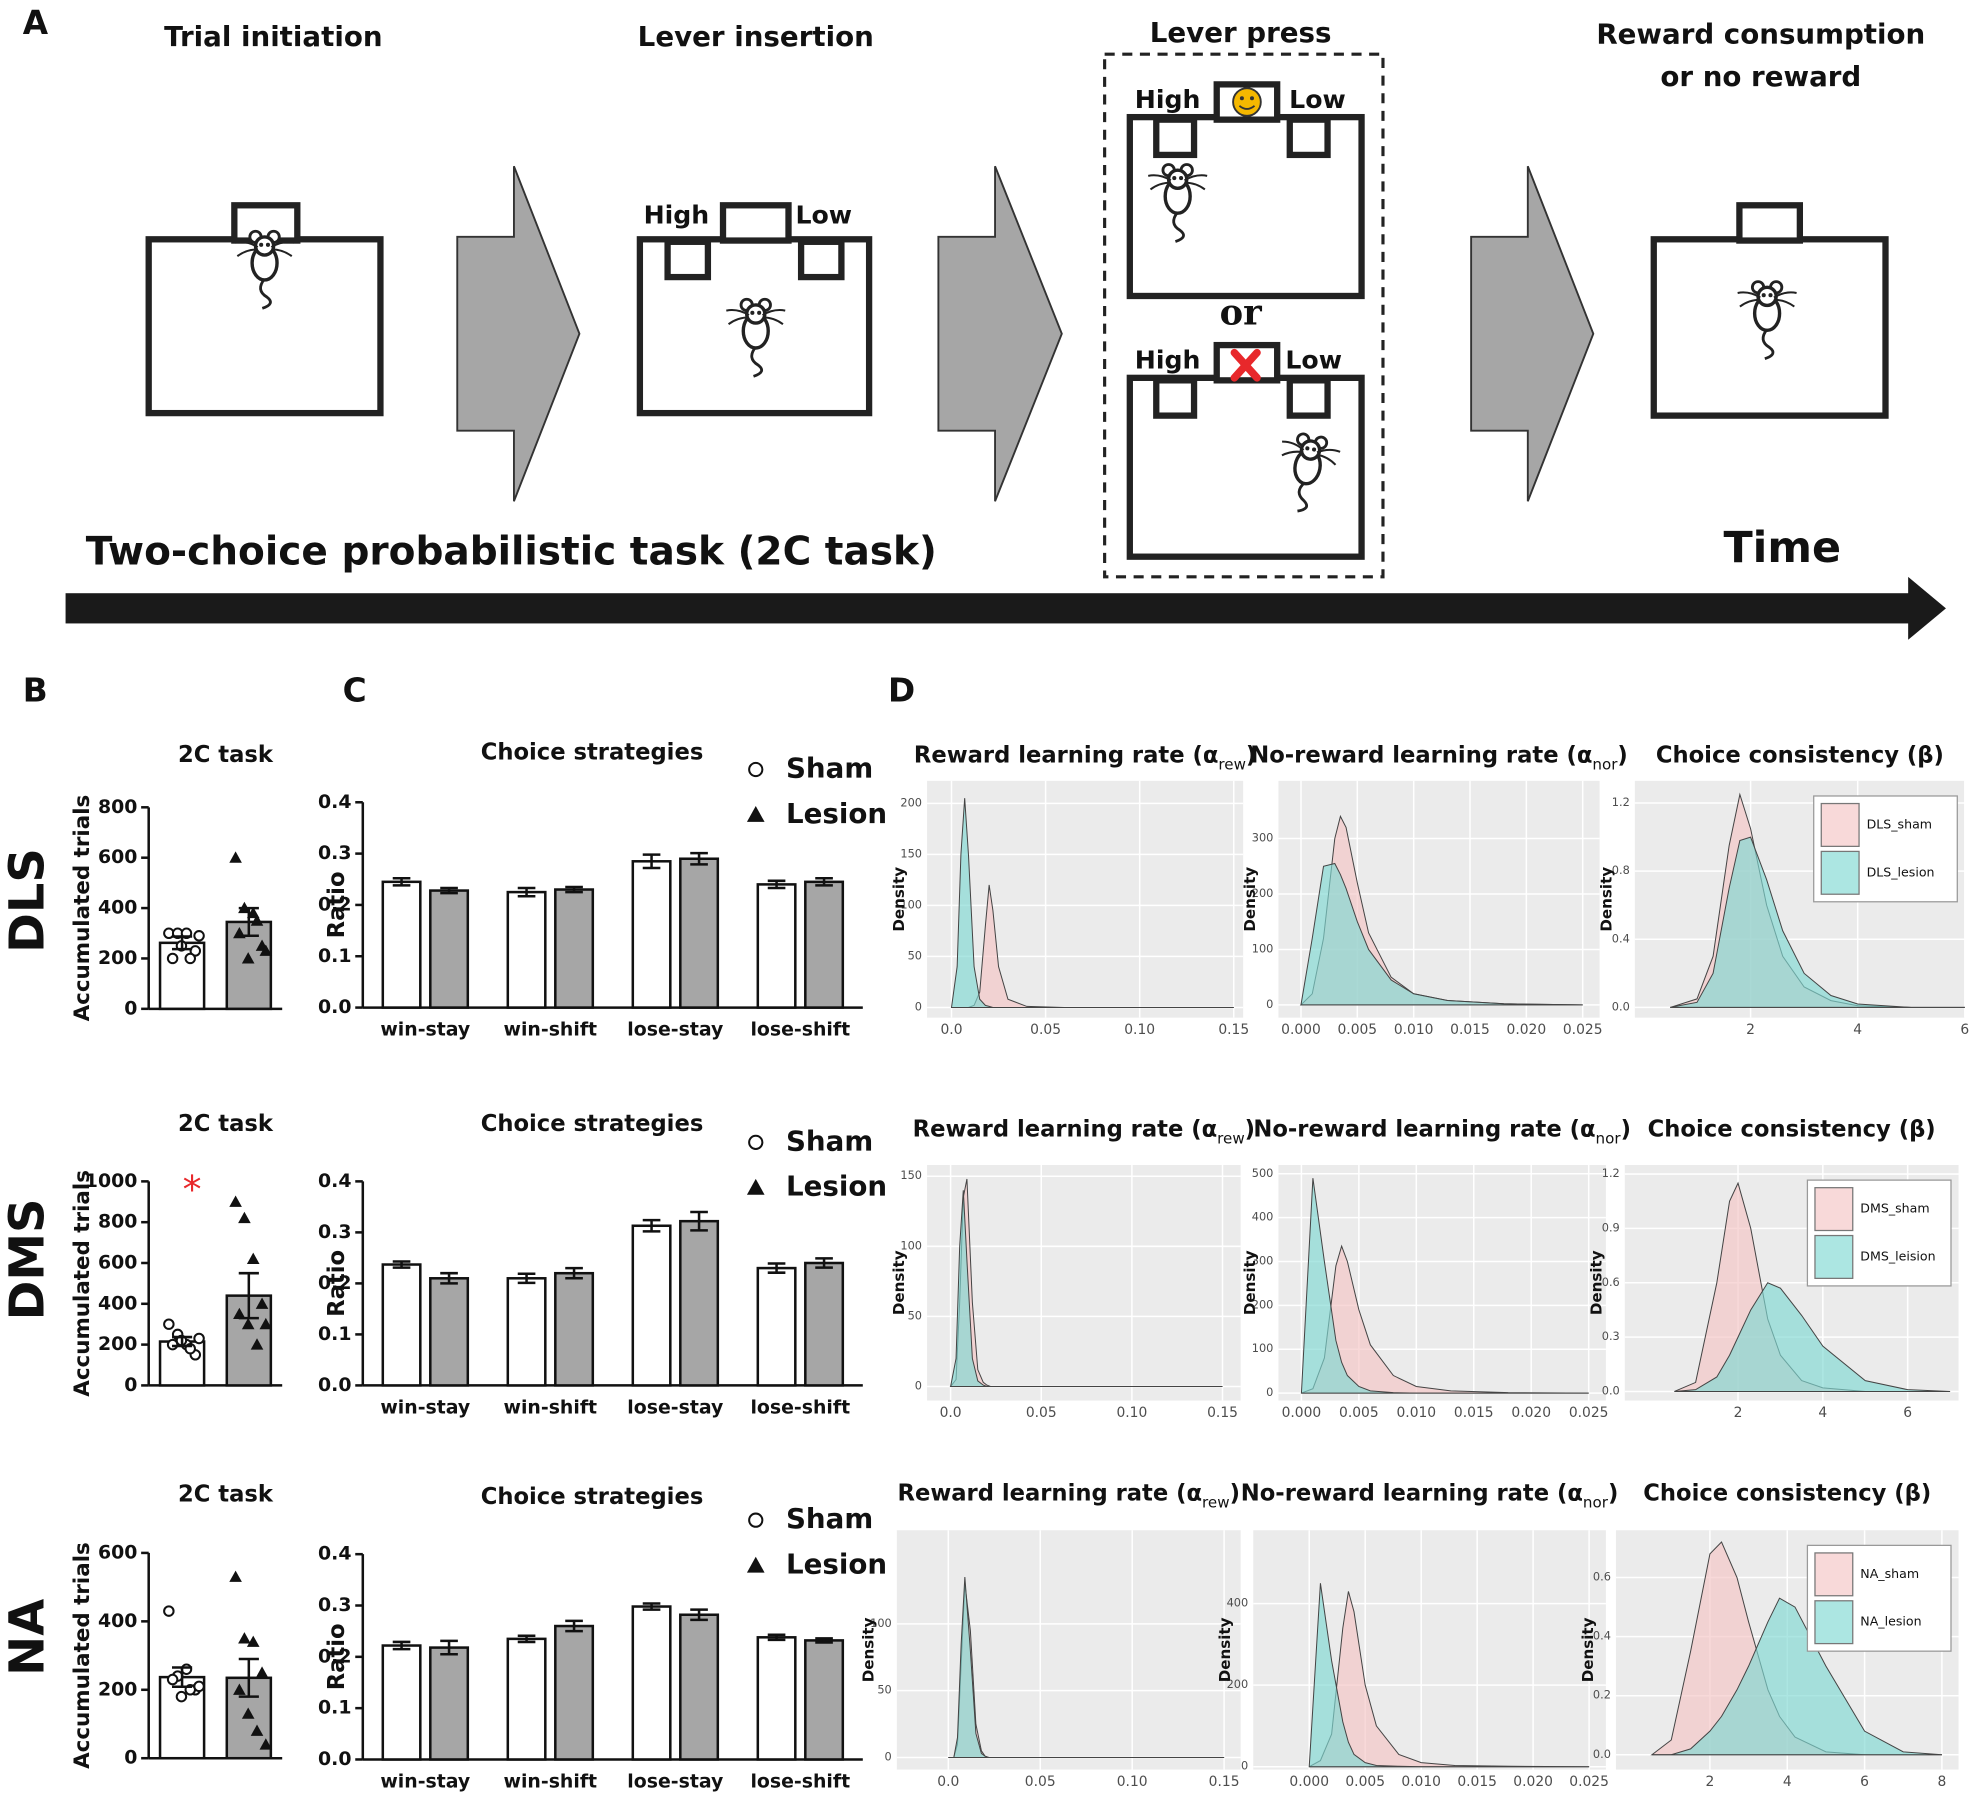 This screenshot has height=1796, width=1975. I want to click on chart-title: No-reward learning rate (αnor), so click(1442, 1131).